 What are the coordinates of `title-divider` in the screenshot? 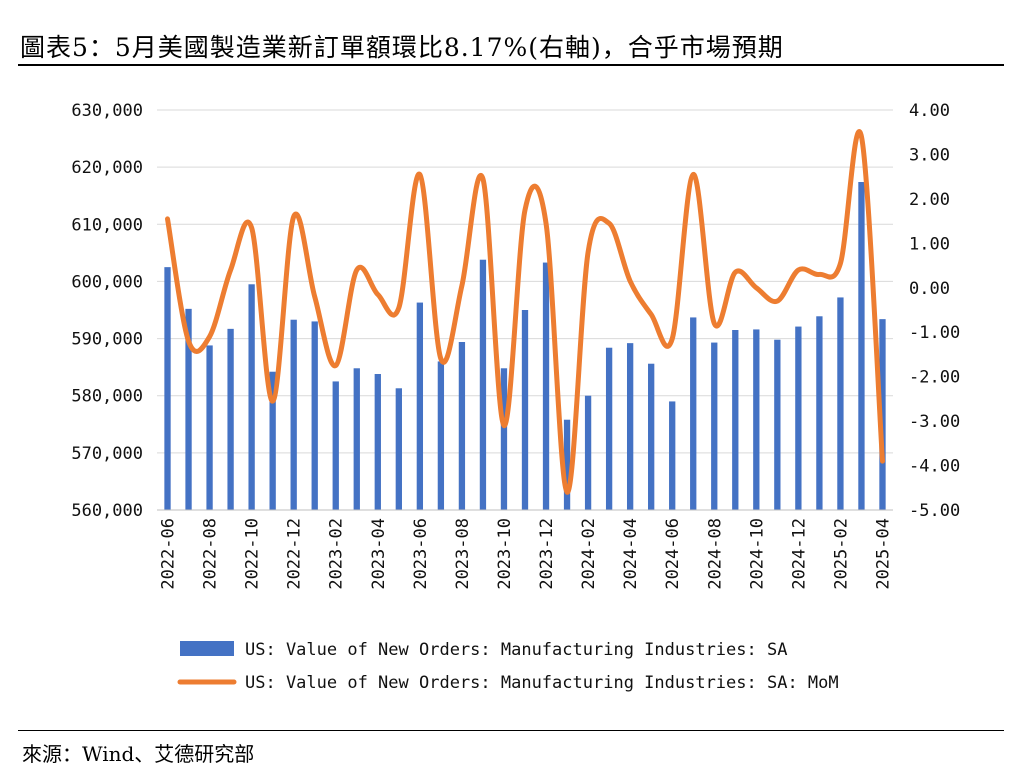 It's located at (511, 65).